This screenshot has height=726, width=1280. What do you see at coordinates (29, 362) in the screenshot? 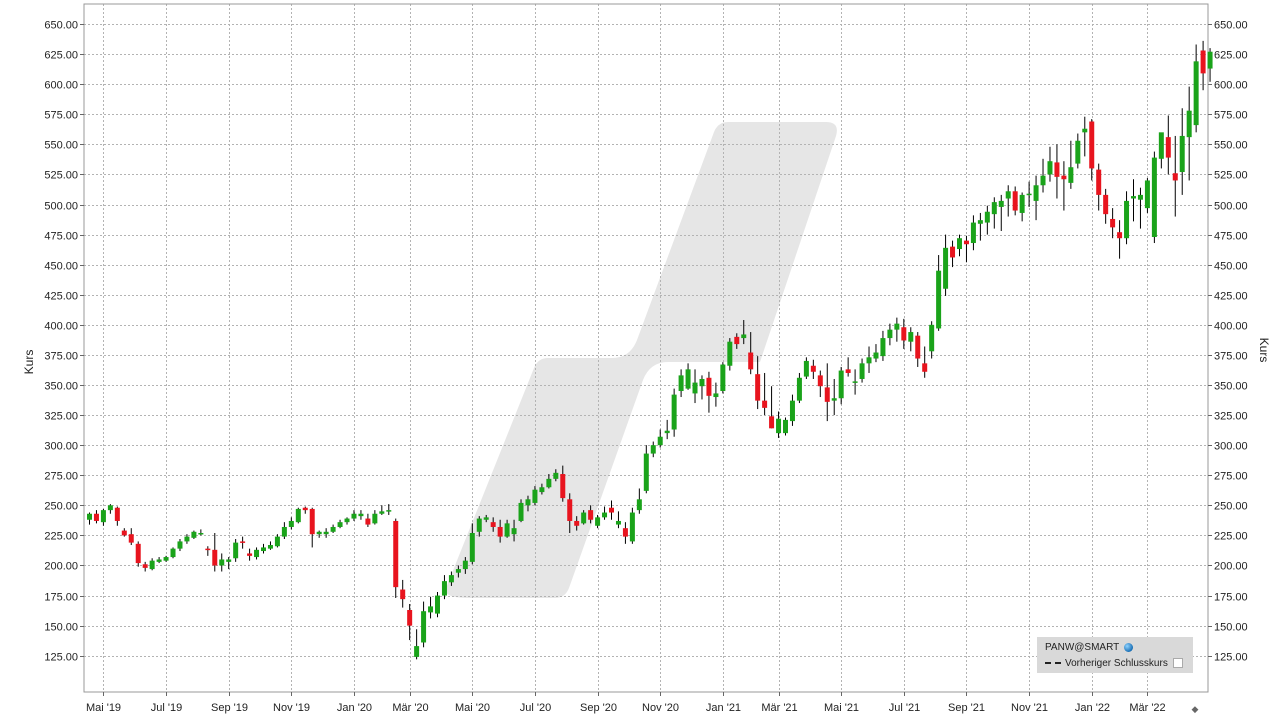
I see `y-axis-label-left: Kurs` at bounding box center [29, 362].